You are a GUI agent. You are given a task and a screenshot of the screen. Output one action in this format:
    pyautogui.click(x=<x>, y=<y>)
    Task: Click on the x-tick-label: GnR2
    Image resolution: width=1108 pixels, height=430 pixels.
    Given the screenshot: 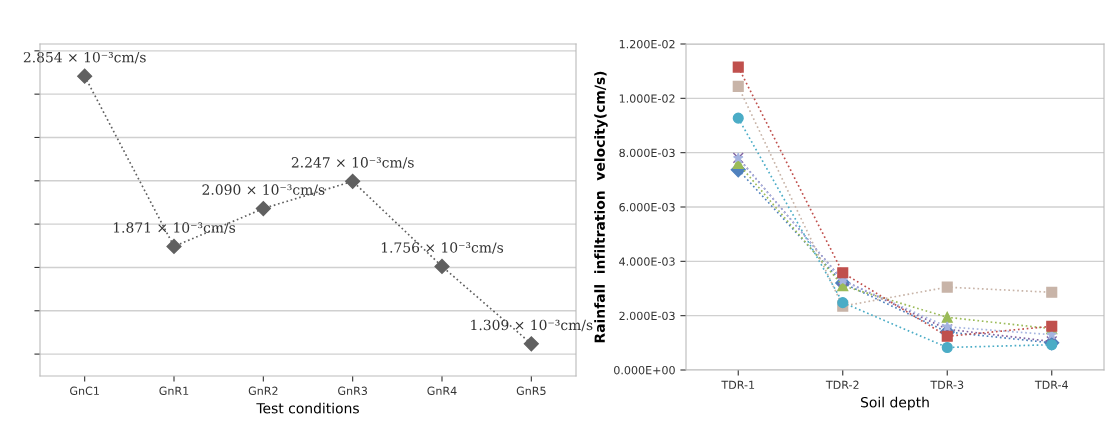 What is the action you would take?
    pyautogui.click(x=263, y=391)
    